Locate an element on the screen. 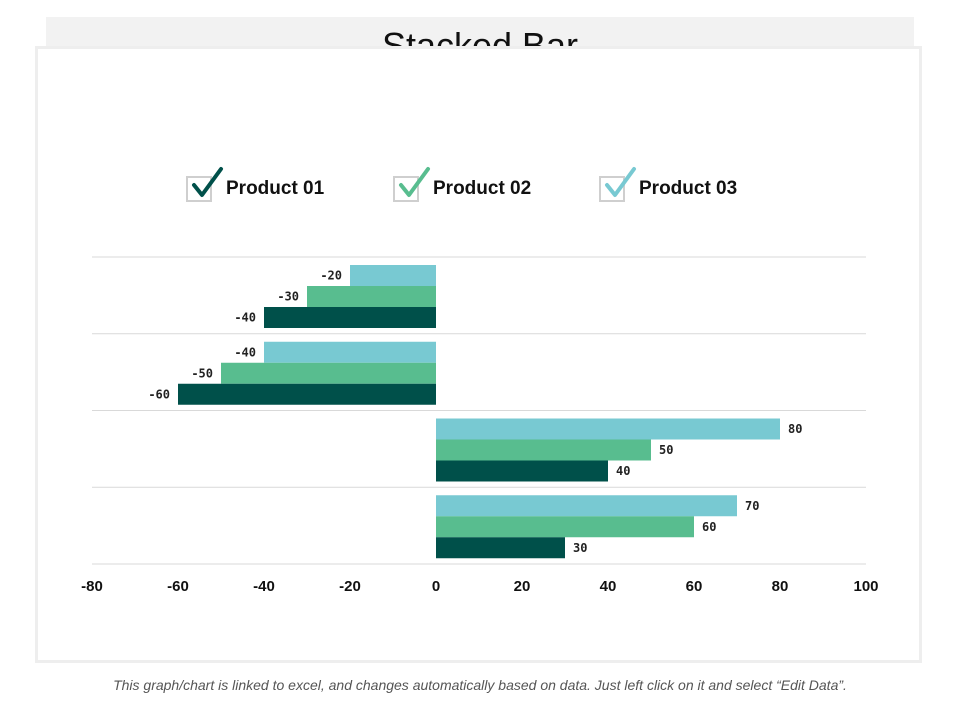 The image size is (960, 720). data-label: 60 is located at coordinates (709, 527).